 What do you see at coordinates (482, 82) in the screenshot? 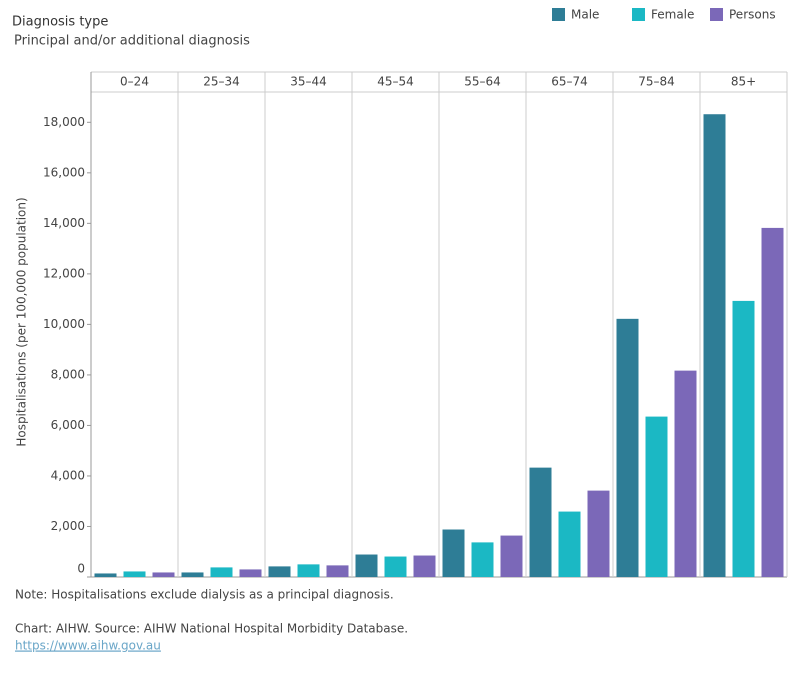
I see `category-label: 55–64` at bounding box center [482, 82].